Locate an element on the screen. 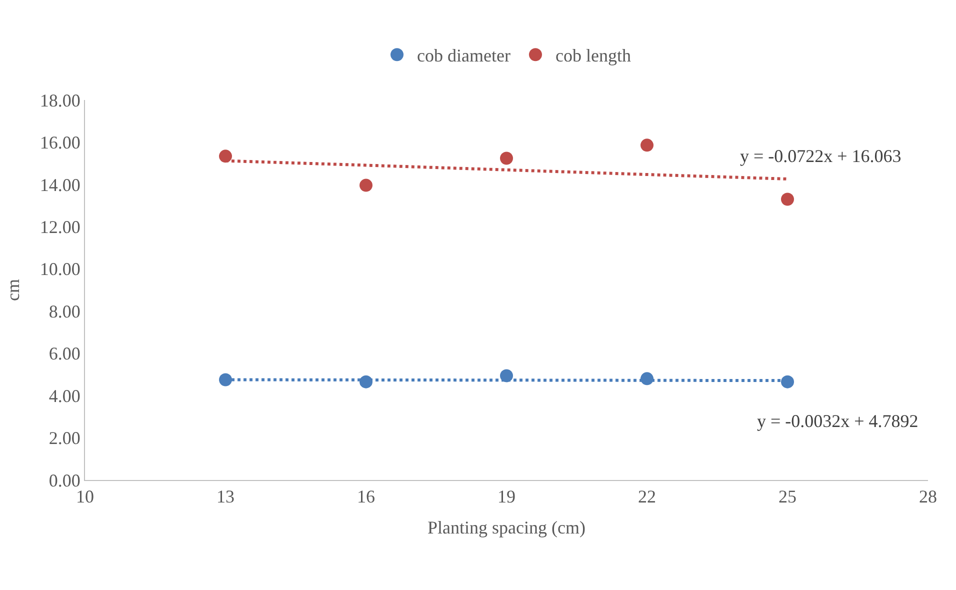  annotation: y = -0.0032x + 4.7892 is located at coordinates (837, 421).